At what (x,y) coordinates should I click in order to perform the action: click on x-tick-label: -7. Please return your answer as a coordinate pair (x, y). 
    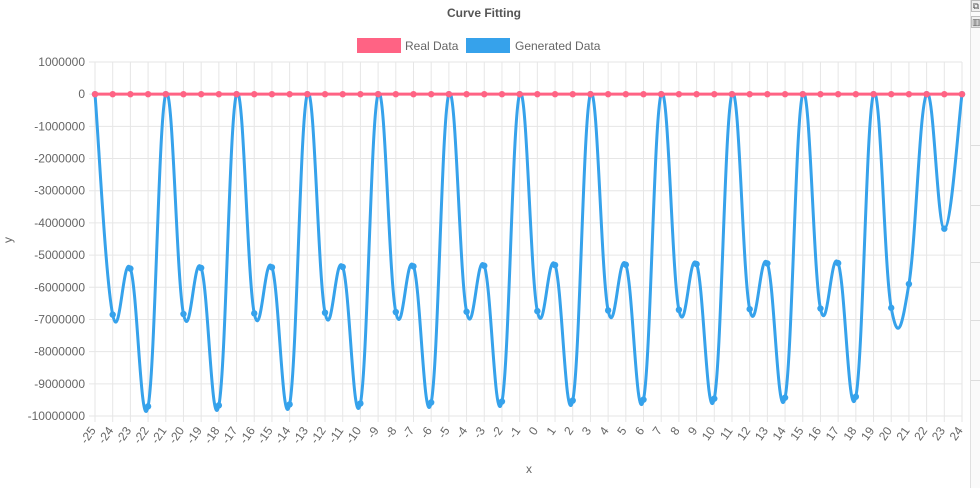
    Looking at the image, I should click on (409, 432).